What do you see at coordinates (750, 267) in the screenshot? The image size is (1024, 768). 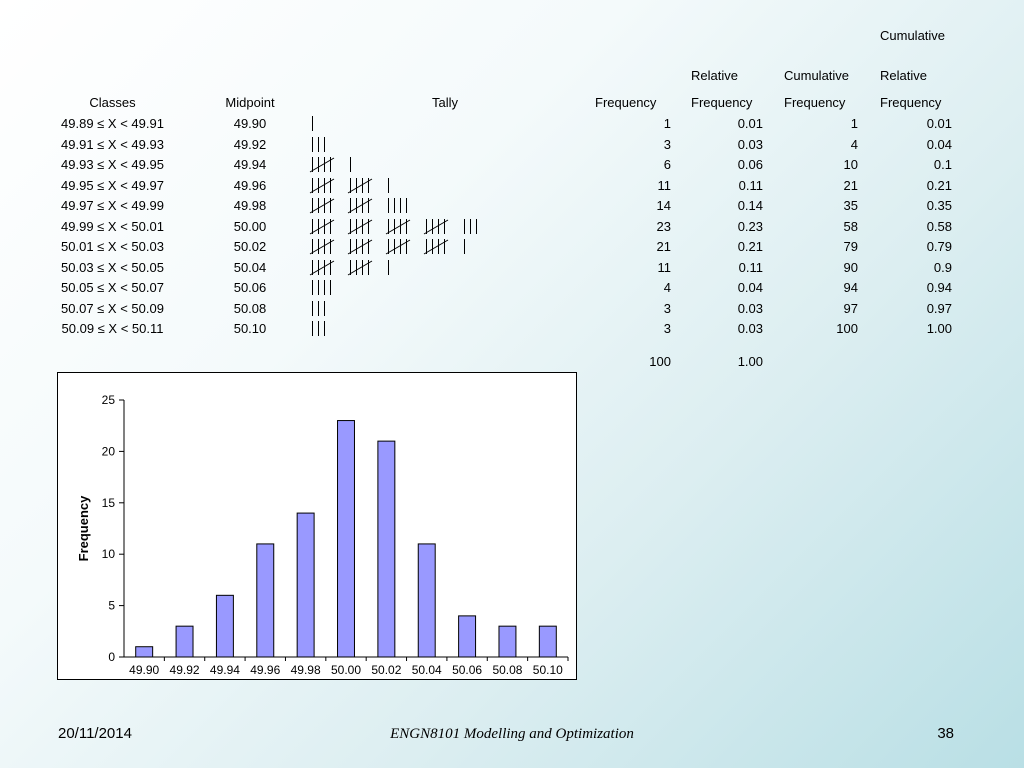 I see `rel-frequency-cell: 0.11` at bounding box center [750, 267].